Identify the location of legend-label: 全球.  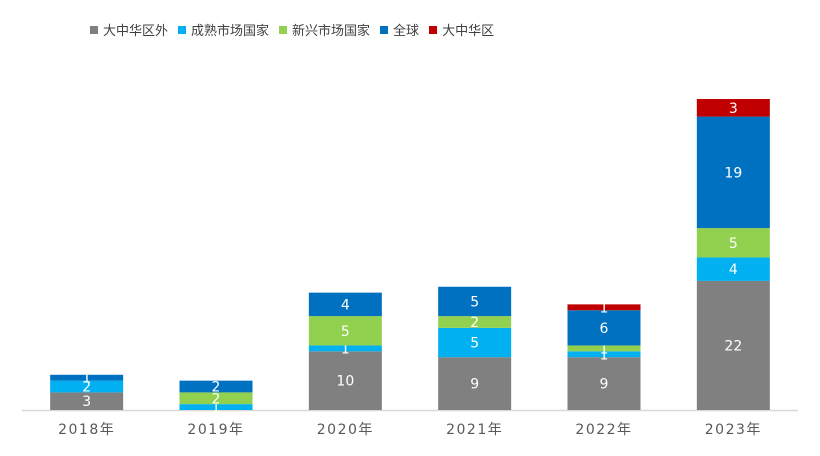
(406, 31).